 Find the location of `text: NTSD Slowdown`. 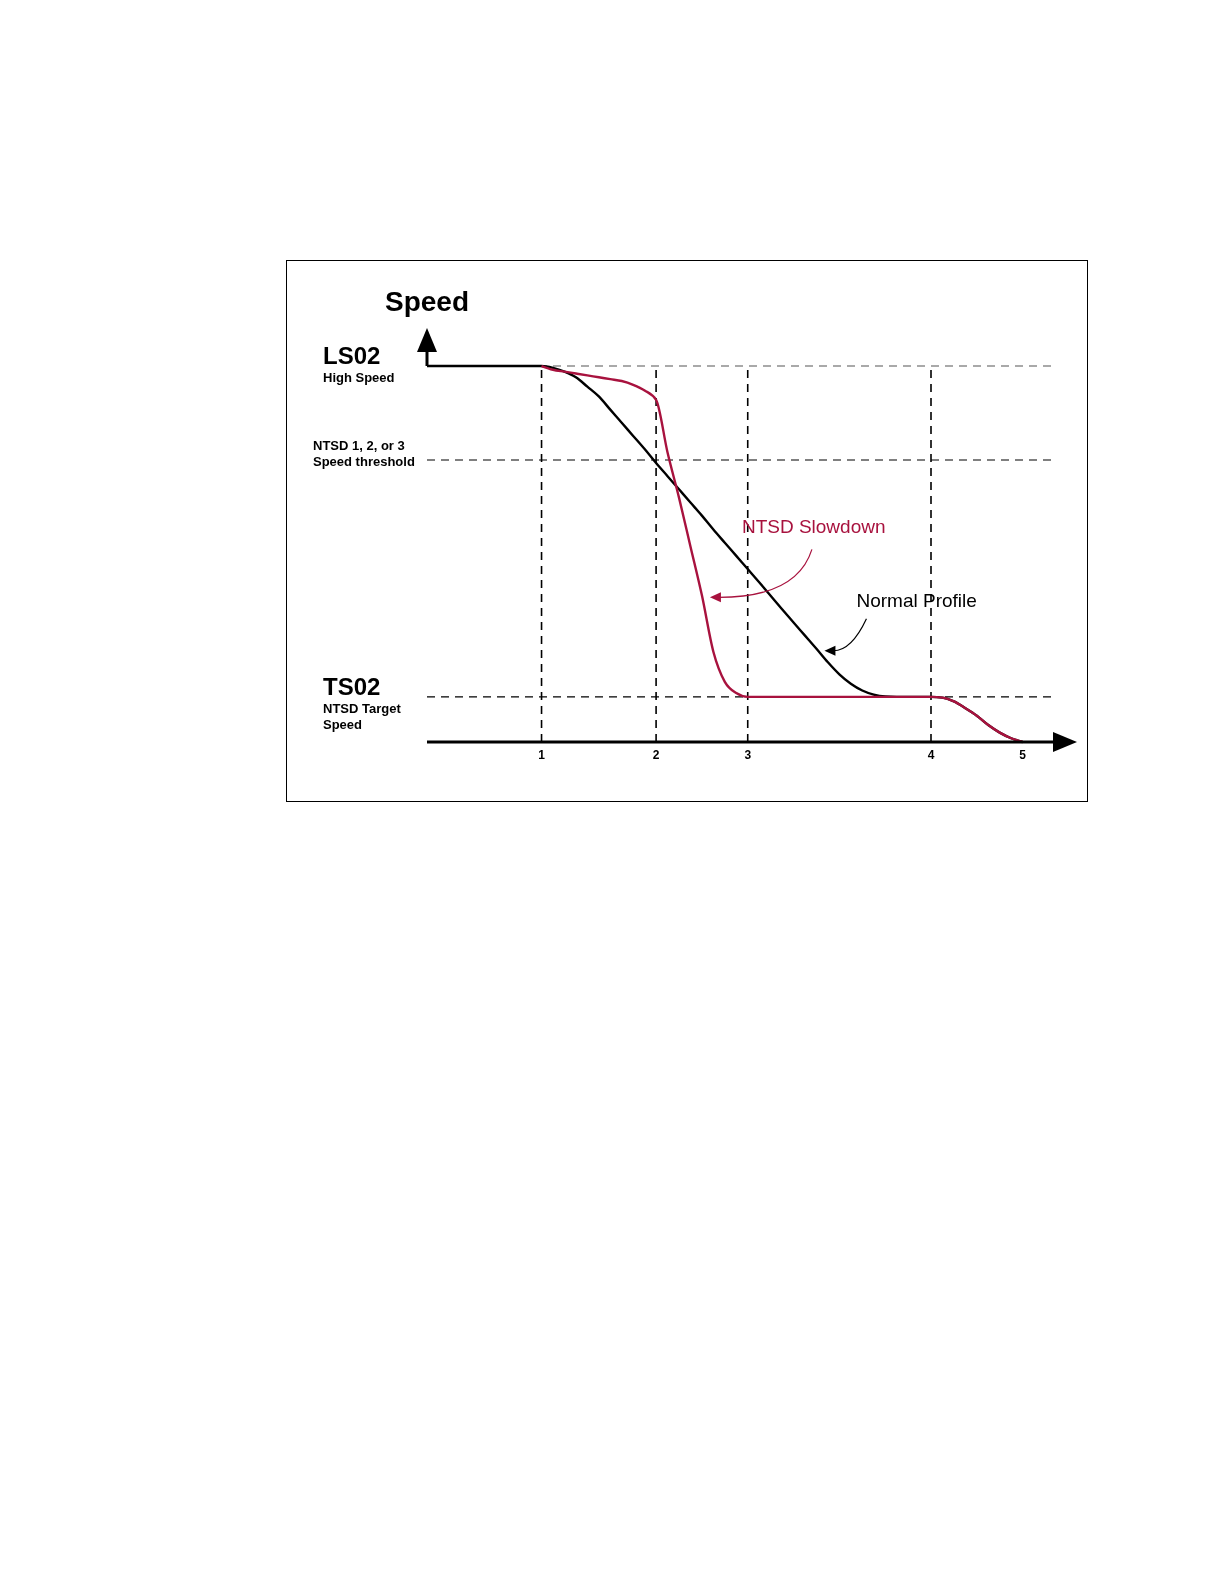

text: NTSD Slowdown is located at coordinates (813, 527).